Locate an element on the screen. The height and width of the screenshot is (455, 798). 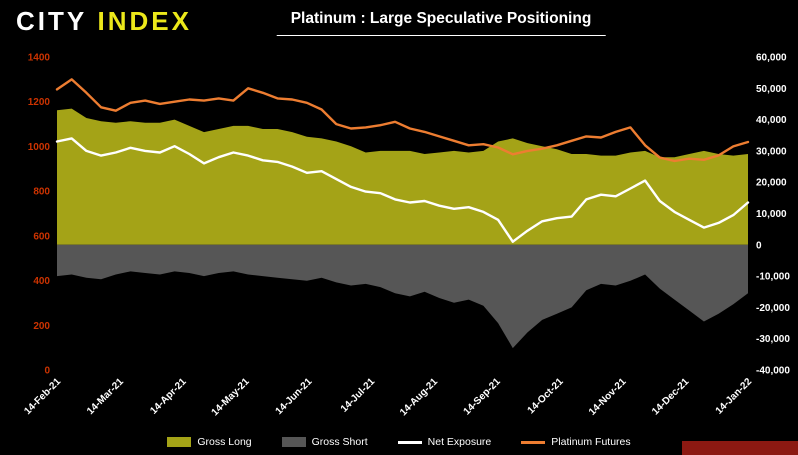
left-axis-tick: 600 is located at coordinates (41, 236).